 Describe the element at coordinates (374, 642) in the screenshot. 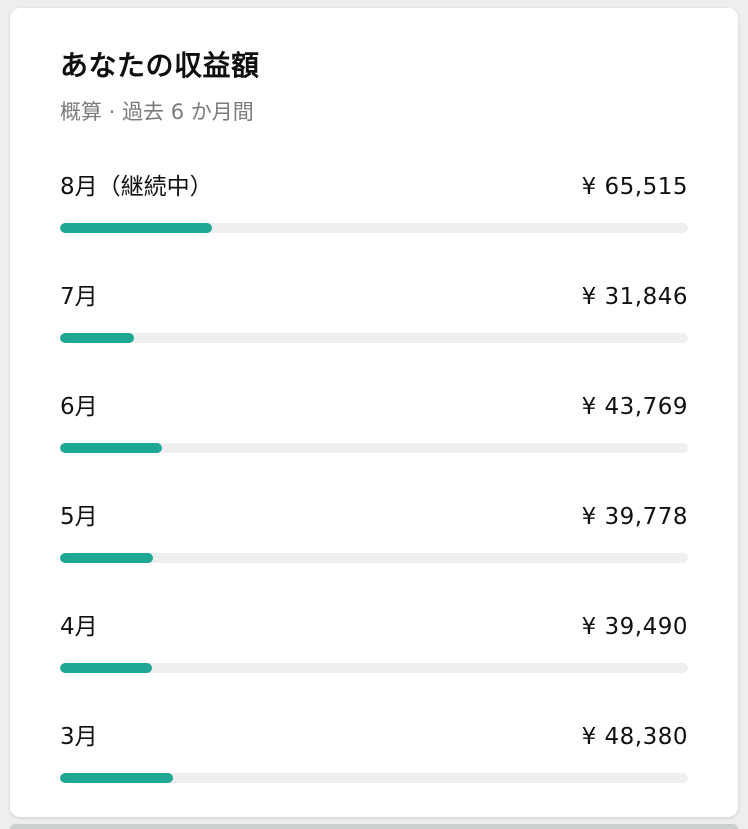

I see `earnings-row: 4月 ¥ 39,490` at that location.